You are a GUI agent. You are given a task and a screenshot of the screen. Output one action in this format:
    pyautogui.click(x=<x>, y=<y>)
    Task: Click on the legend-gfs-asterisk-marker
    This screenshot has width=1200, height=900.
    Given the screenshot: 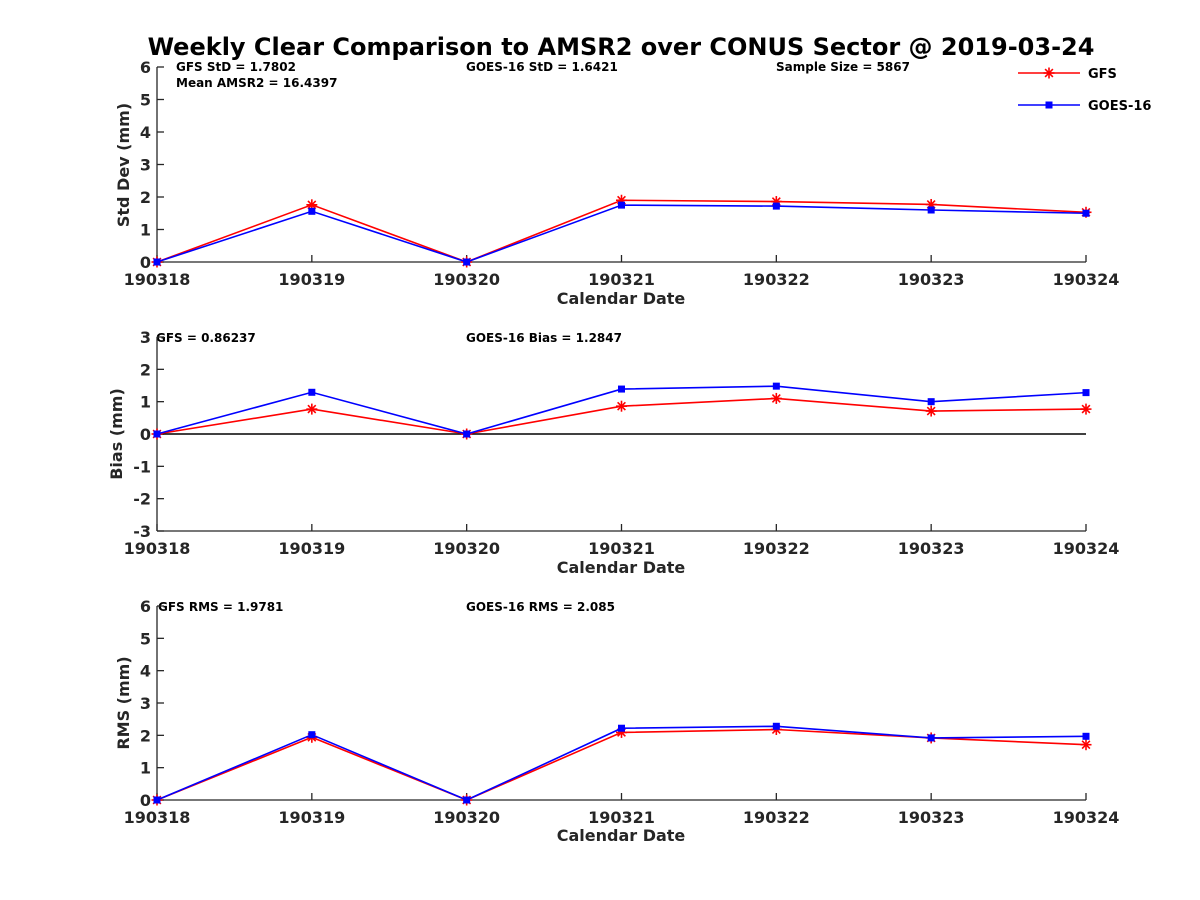 What is the action you would take?
    pyautogui.click(x=1049, y=73)
    